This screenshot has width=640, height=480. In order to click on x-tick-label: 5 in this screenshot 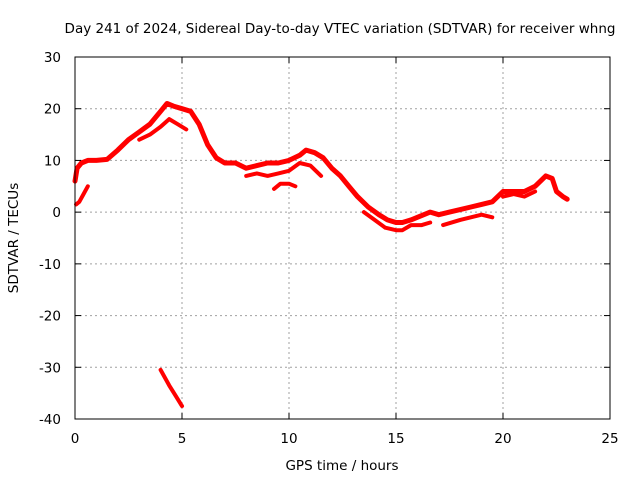, I will do `click(182, 439)`.